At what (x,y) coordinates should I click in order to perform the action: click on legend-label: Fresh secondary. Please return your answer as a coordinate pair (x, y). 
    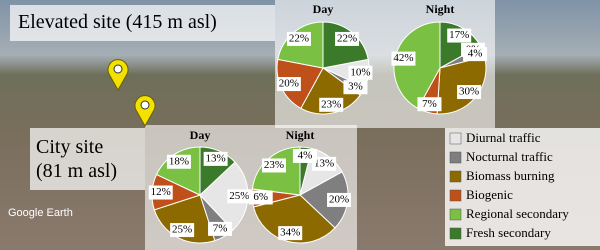
    Looking at the image, I should click on (508, 232).